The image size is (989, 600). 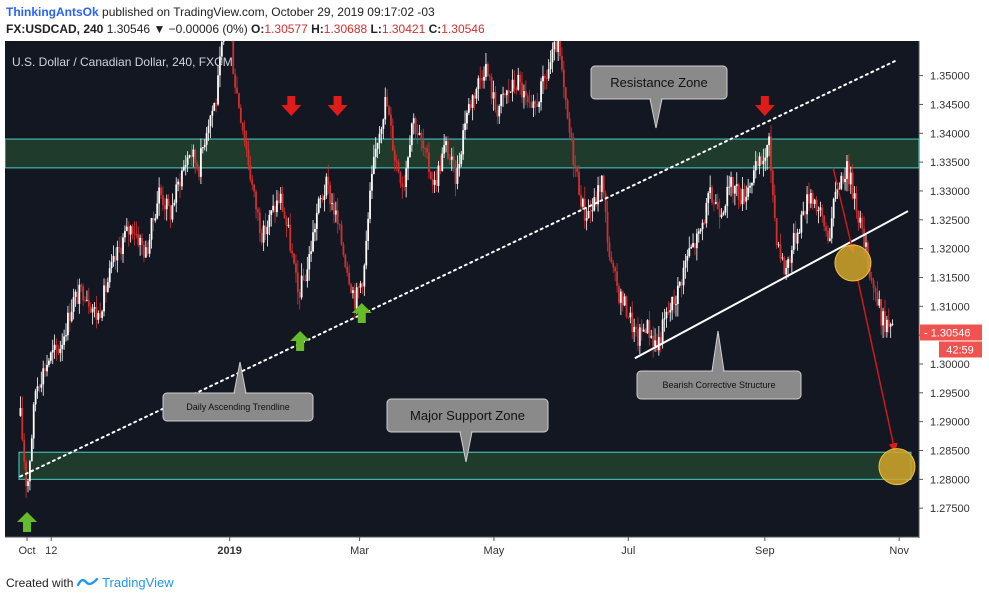 I want to click on author-link: ThinkingAntsOk, so click(x=52, y=12).